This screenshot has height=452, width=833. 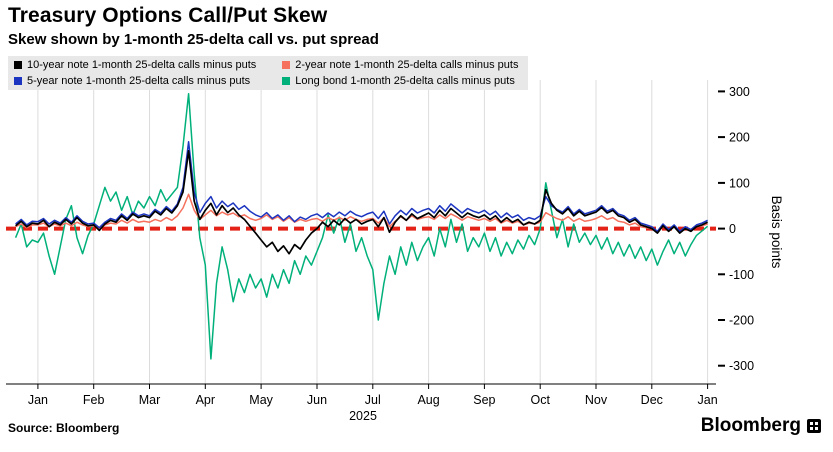 What do you see at coordinates (739, 183) in the screenshot?
I see `y-tick-label: 100` at bounding box center [739, 183].